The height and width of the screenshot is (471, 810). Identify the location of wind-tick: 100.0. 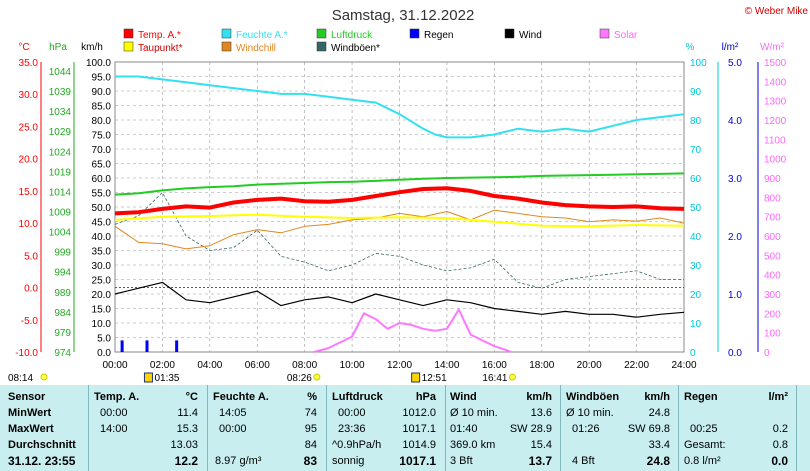
(98, 63).